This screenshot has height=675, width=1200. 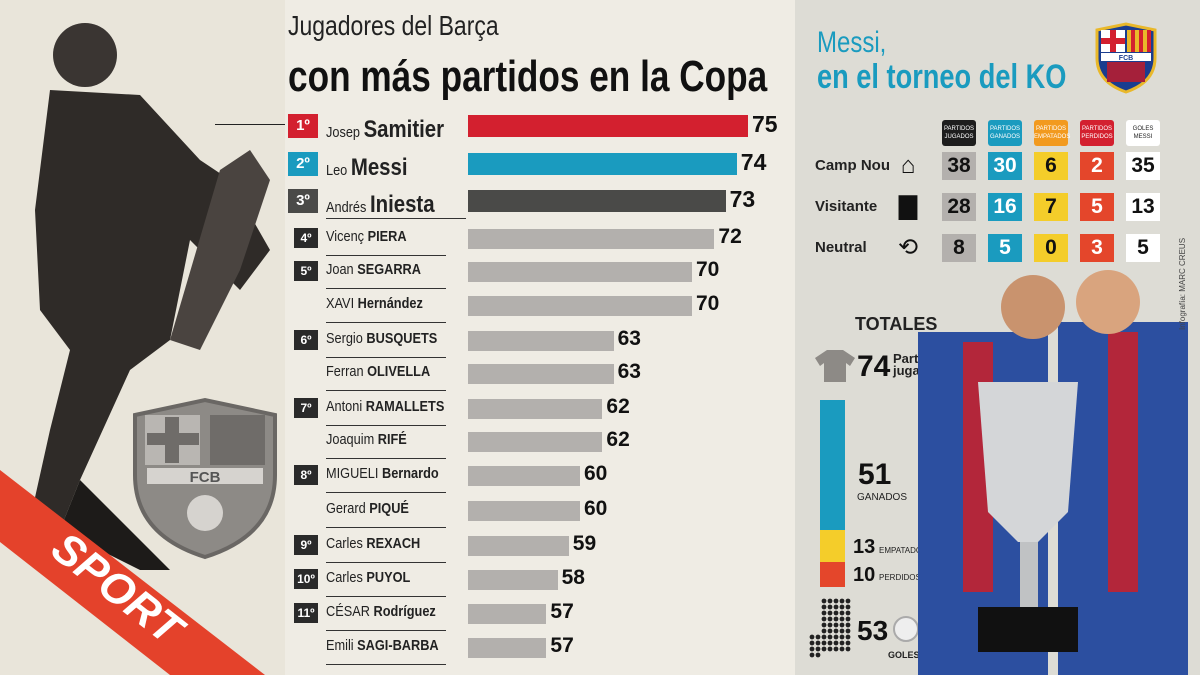 What do you see at coordinates (373, 269) in the screenshot?
I see `player-name: Joan SEGARRA` at bounding box center [373, 269].